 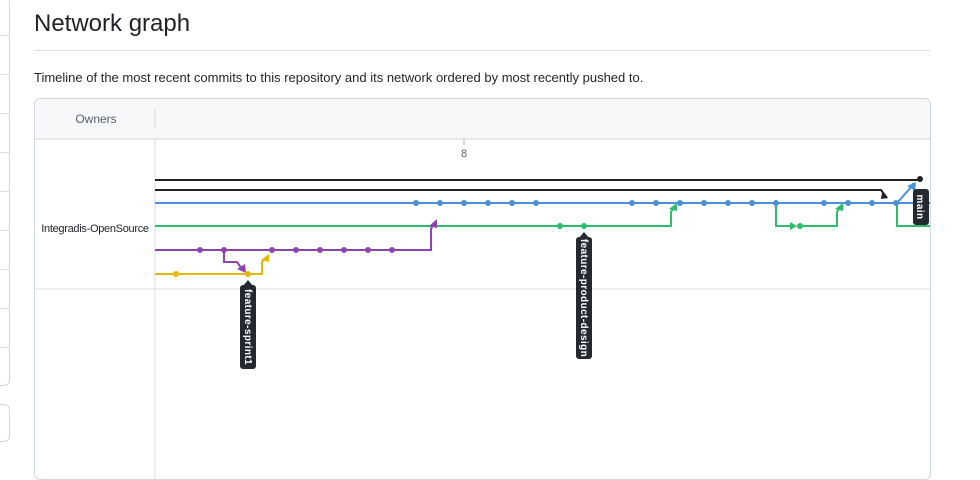 What do you see at coordinates (680, 226) in the screenshot?
I see `commit-dots-green` at bounding box center [680, 226].